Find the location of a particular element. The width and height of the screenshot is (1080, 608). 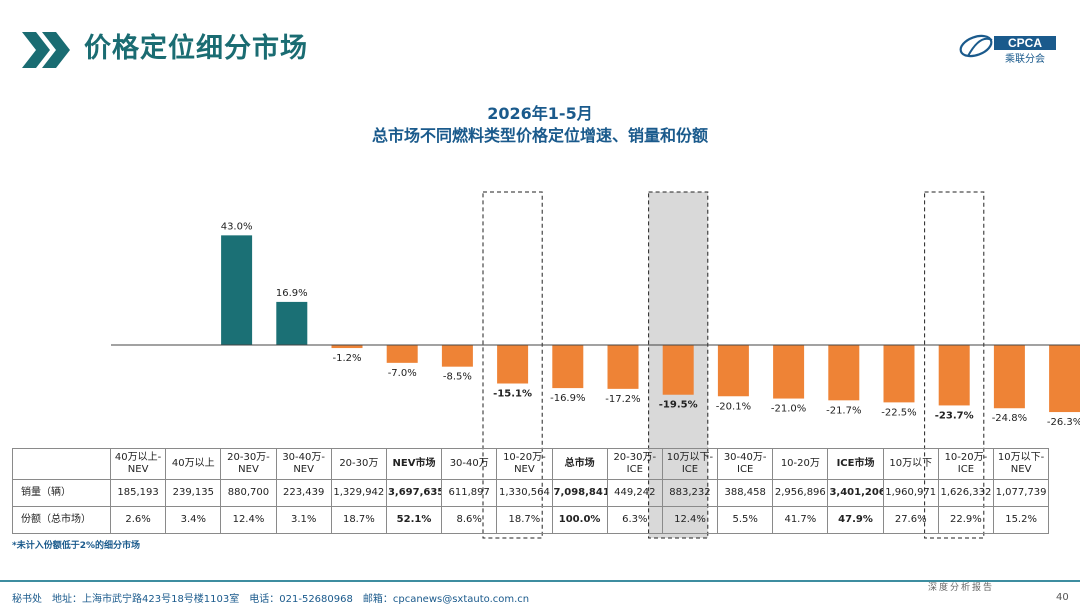

data-label-15: -26.3% is located at coordinates (1063, 422).